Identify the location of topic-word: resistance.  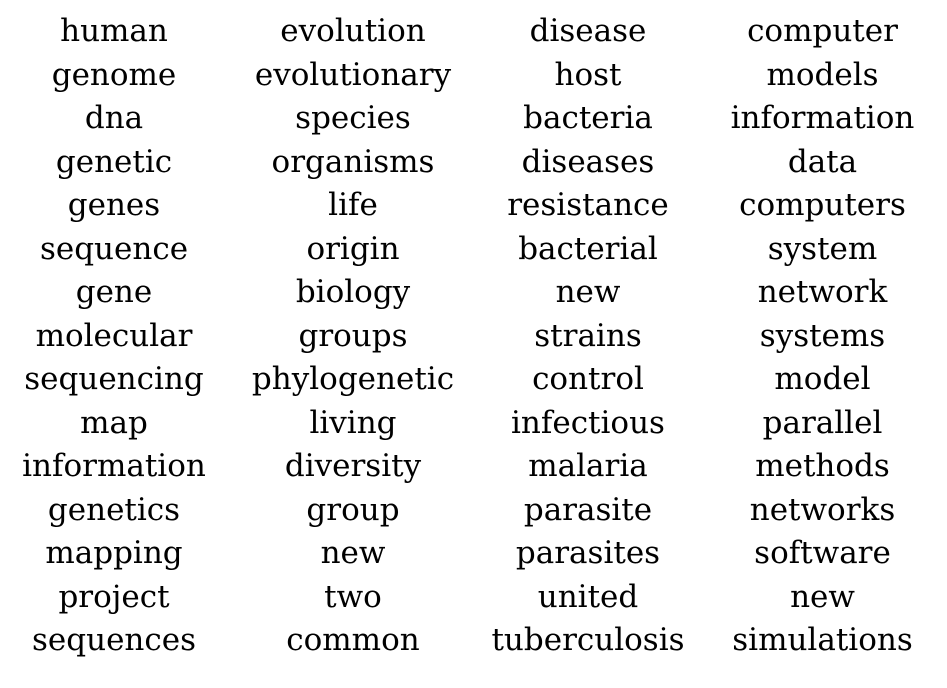
(588, 205).